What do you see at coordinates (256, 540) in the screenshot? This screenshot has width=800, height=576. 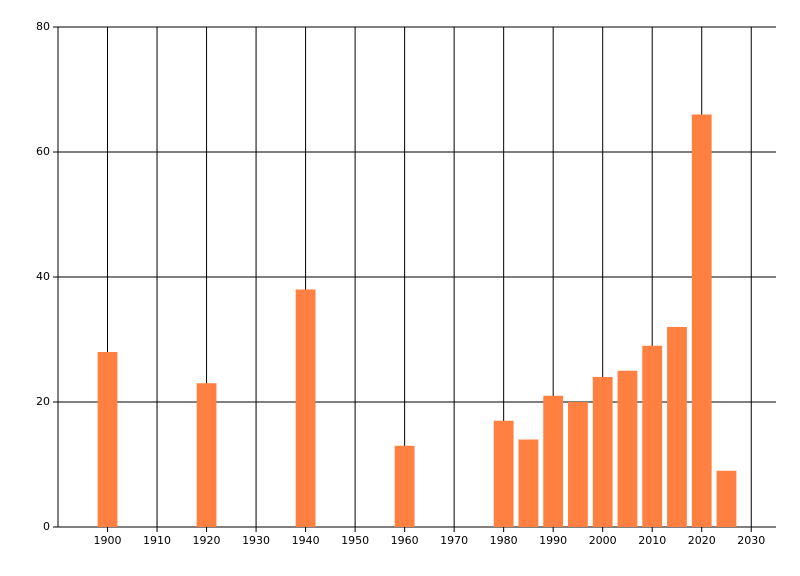 I see `x-tick-label: 1930` at bounding box center [256, 540].